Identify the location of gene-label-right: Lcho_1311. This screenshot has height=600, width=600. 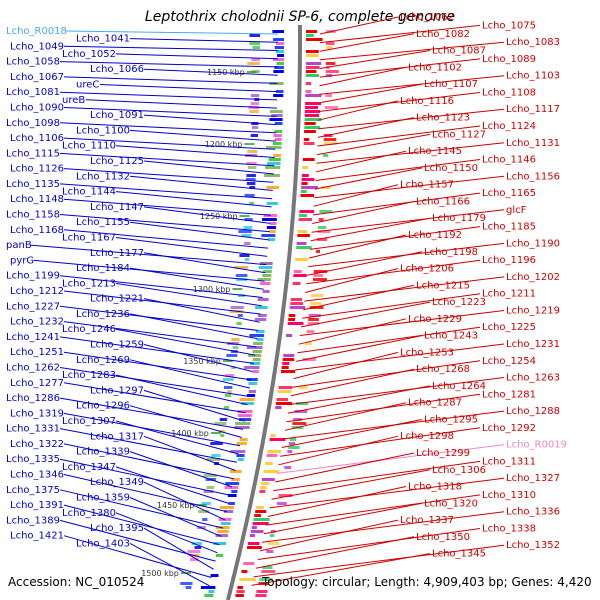
(509, 461).